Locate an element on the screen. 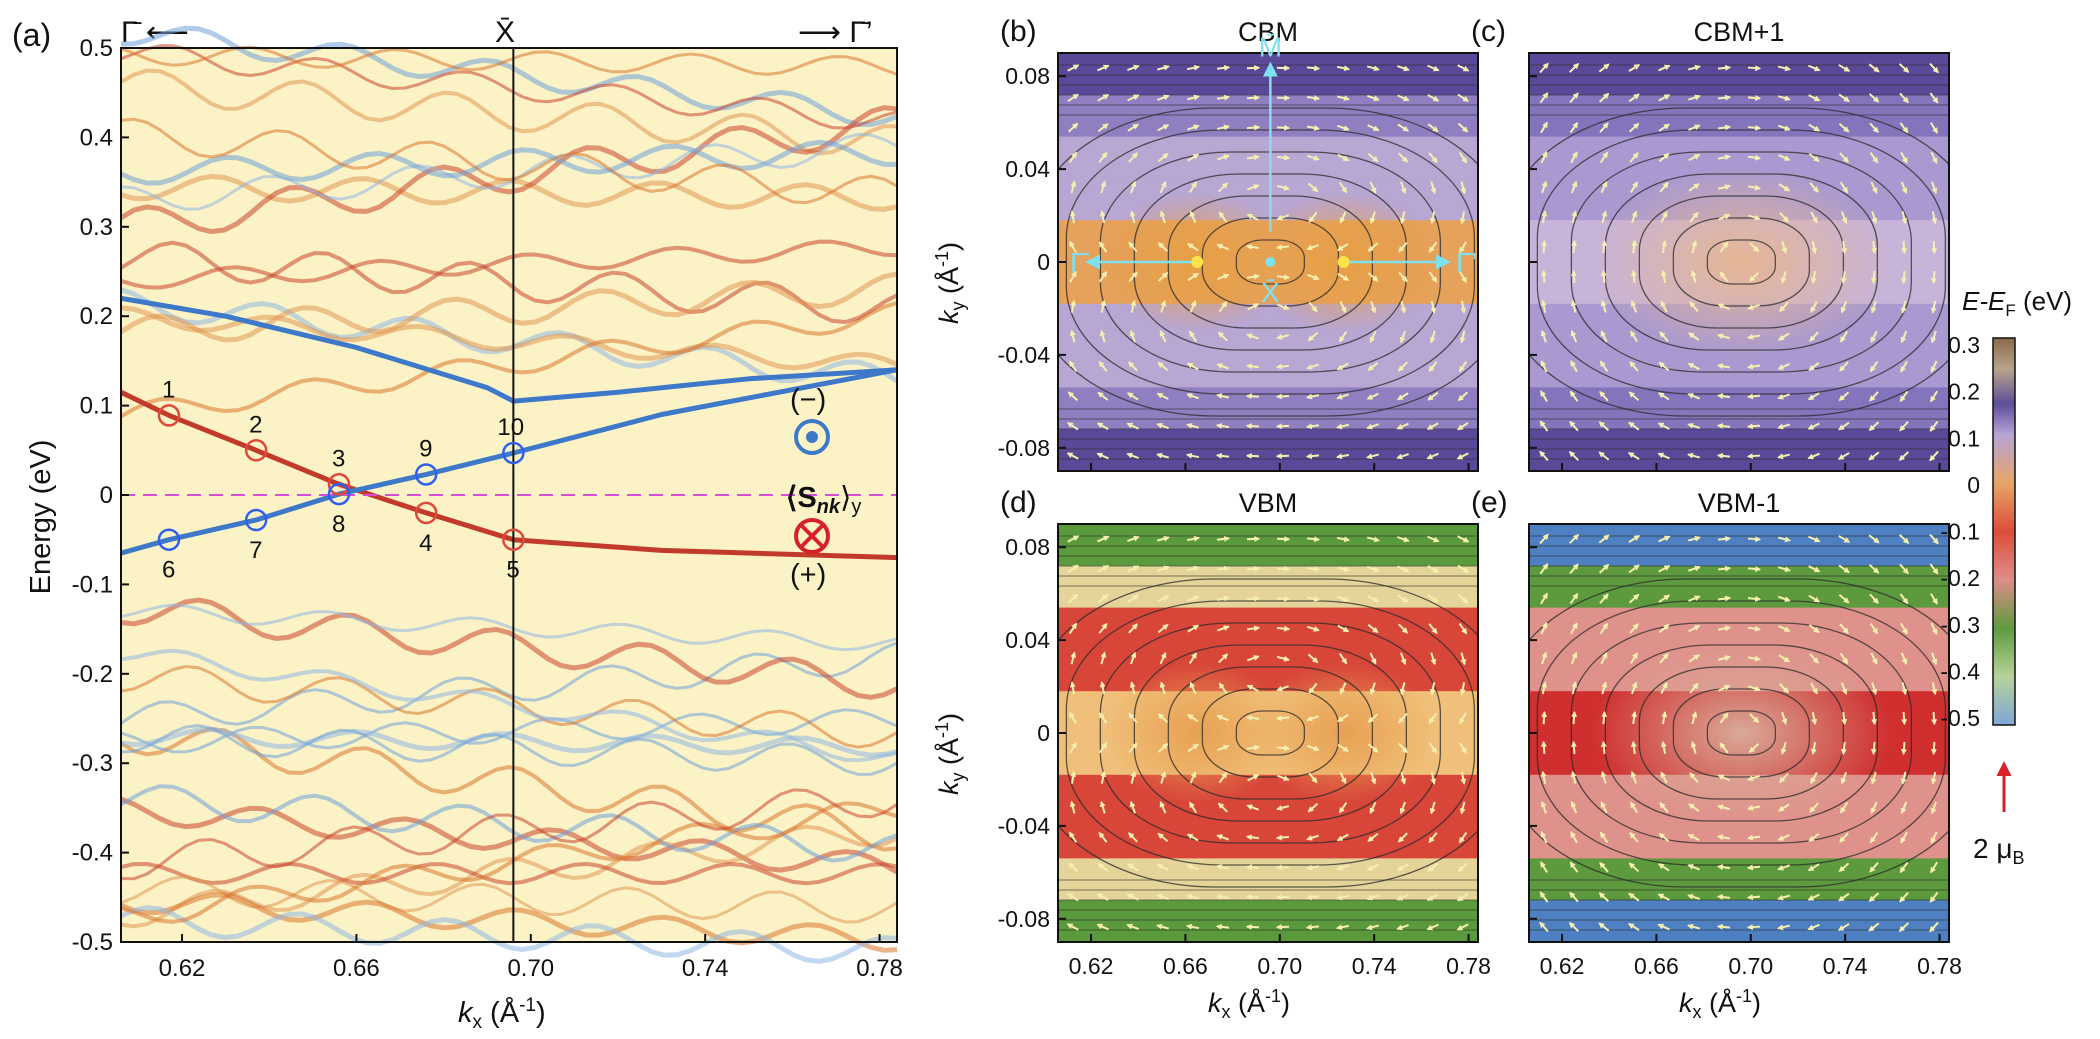 This screenshot has width=2100, height=1039. map-y-tick-label: 0 is located at coordinates (1043, 733).